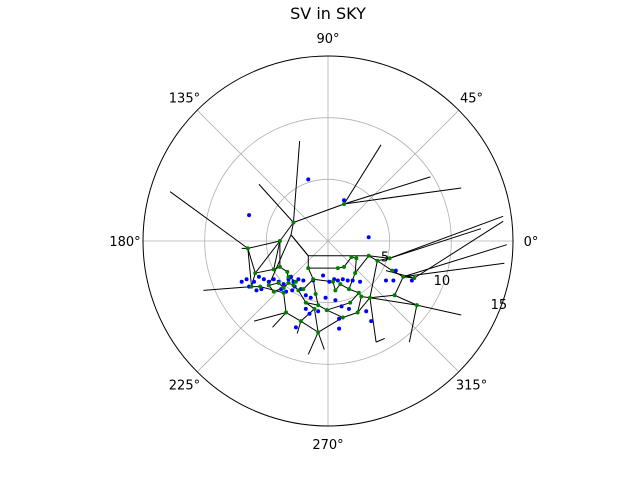 The width and height of the screenshot is (640, 480). Describe the element at coordinates (328, 13) in the screenshot. I see `chart-title: SV in SKY` at that location.